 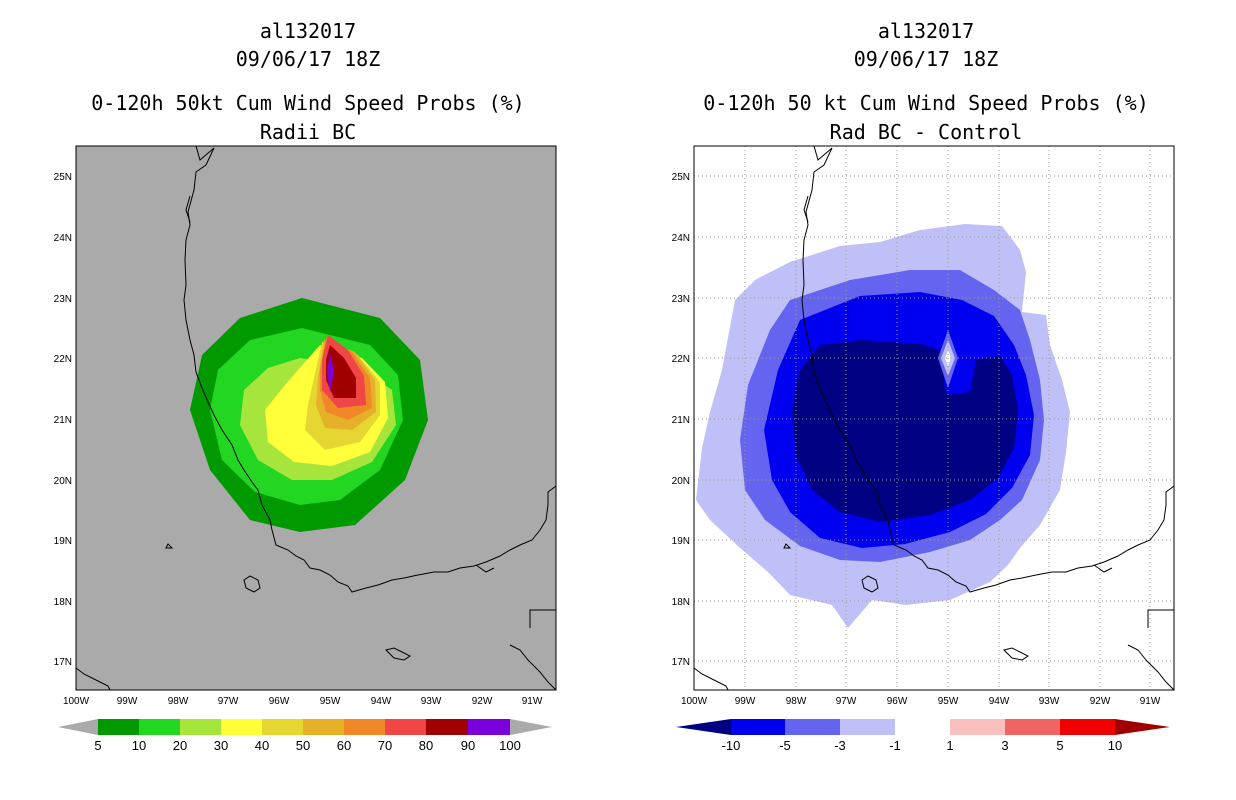 I want to click on right-lat-label: 20N, so click(x=681, y=481).